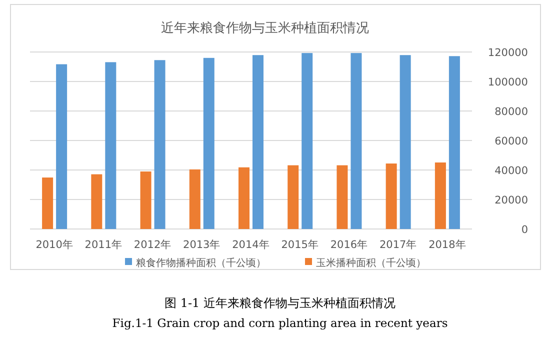 The width and height of the screenshot is (549, 340). Describe the element at coordinates (349, 245) in the screenshot. I see `x-tick-label: 2016年` at that location.